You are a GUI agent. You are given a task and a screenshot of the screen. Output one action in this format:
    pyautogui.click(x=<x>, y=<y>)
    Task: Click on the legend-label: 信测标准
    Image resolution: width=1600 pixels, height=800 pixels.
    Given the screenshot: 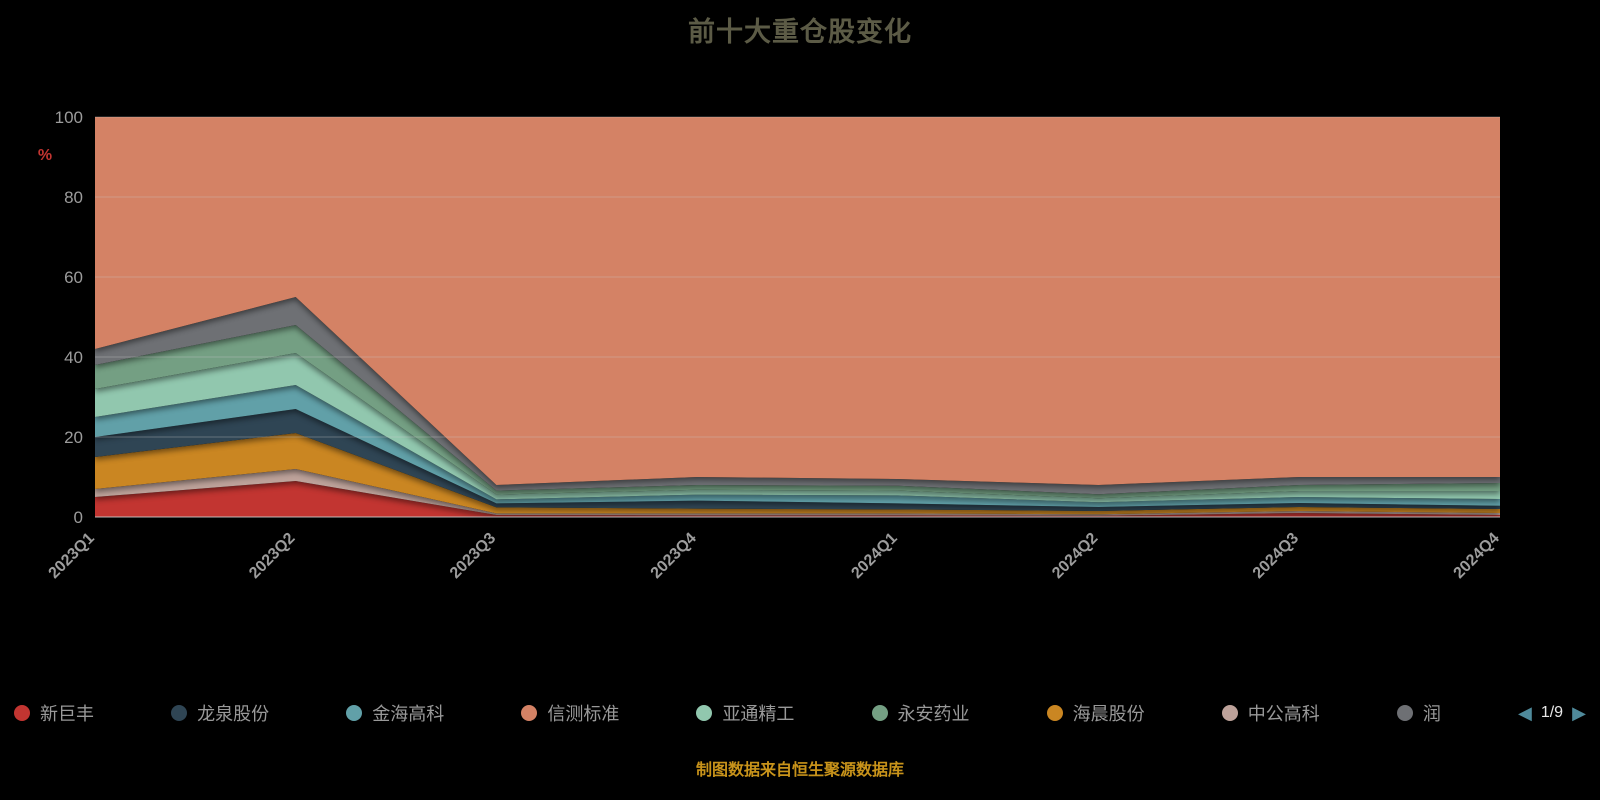 What is the action you would take?
    pyautogui.click(x=583, y=714)
    